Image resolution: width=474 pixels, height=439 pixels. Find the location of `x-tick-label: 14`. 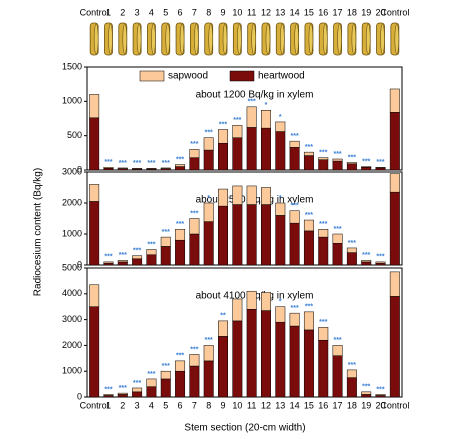

x-tick-label: 14 is located at coordinates (295, 405).